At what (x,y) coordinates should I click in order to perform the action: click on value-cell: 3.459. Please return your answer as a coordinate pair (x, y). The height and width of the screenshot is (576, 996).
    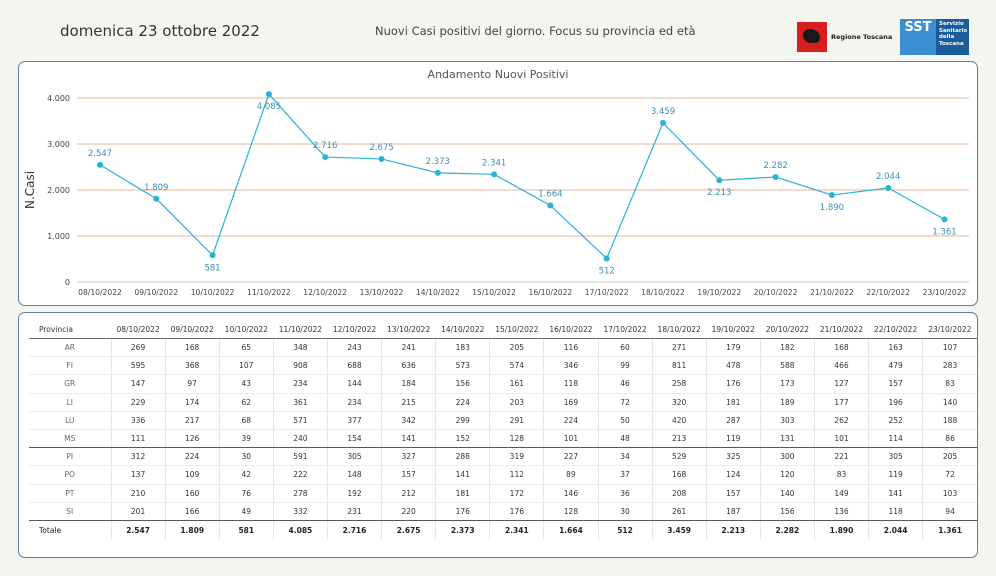
    Looking at the image, I should click on (679, 529).